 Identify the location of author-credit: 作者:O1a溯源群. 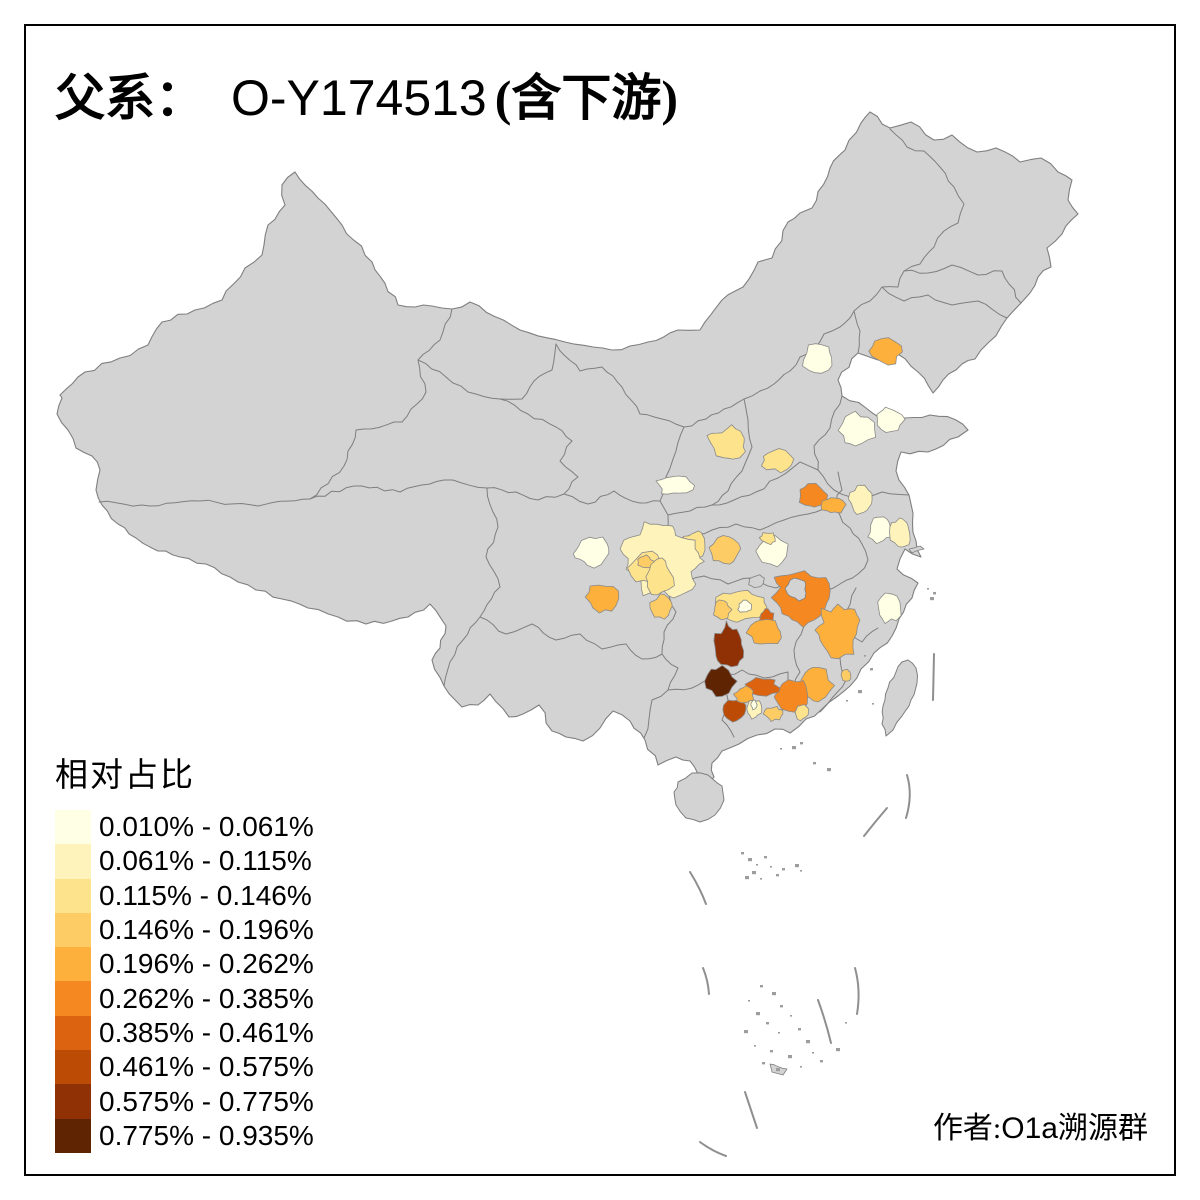
(1040, 1125).